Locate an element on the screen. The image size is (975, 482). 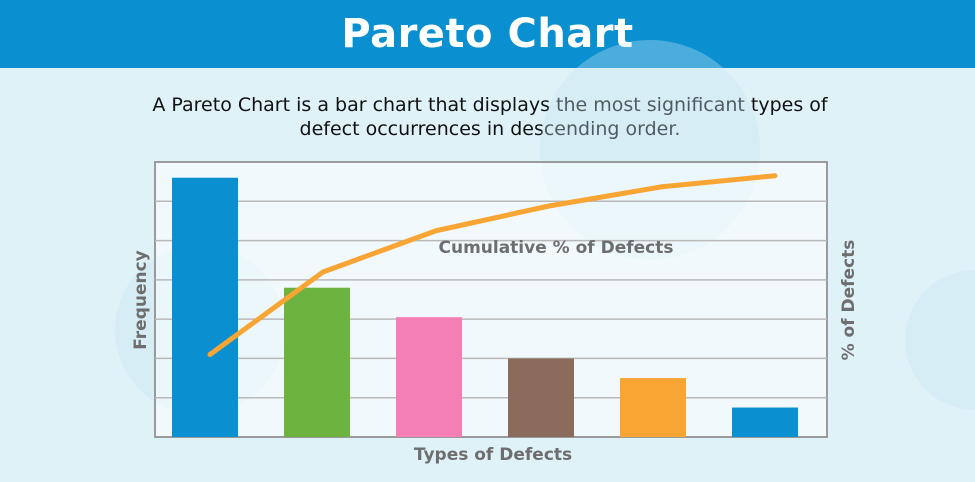
page-title: Pareto Chart is located at coordinates (487, 34).